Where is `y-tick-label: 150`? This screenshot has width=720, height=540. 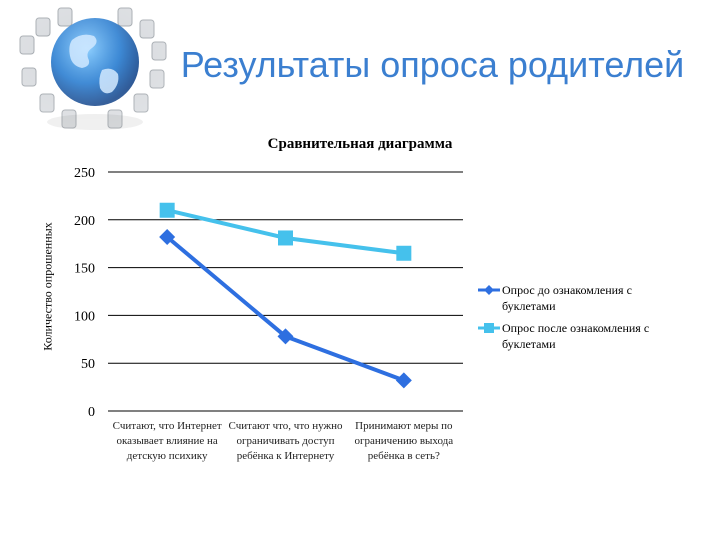 y-tick-label: 150 is located at coordinates (84, 269).